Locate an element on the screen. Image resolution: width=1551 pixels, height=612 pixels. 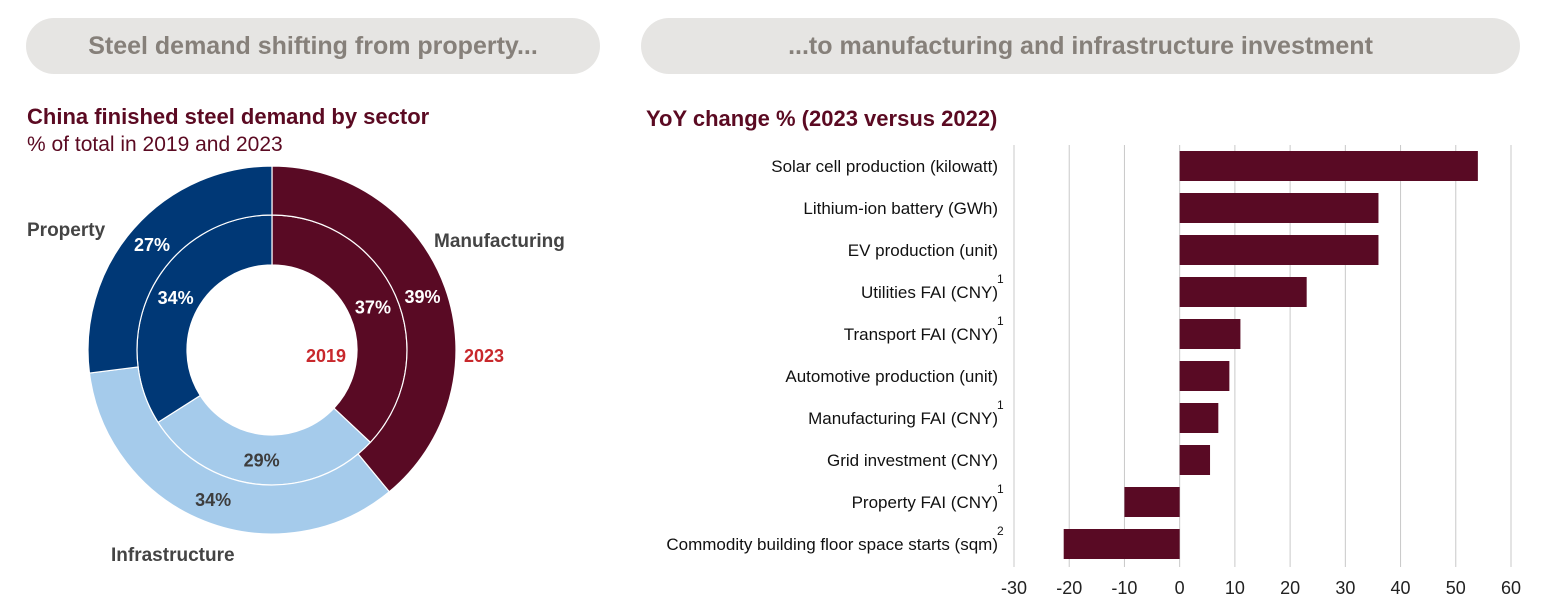
x-tick--30: -30 is located at coordinates (1014, 588).